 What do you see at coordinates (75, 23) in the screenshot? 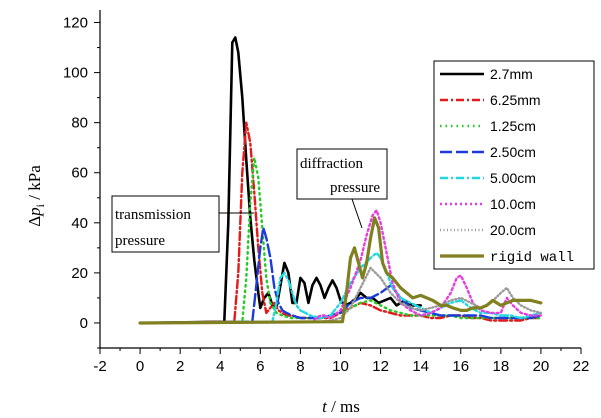
I see `y-tick-label-6: 120` at bounding box center [75, 23].